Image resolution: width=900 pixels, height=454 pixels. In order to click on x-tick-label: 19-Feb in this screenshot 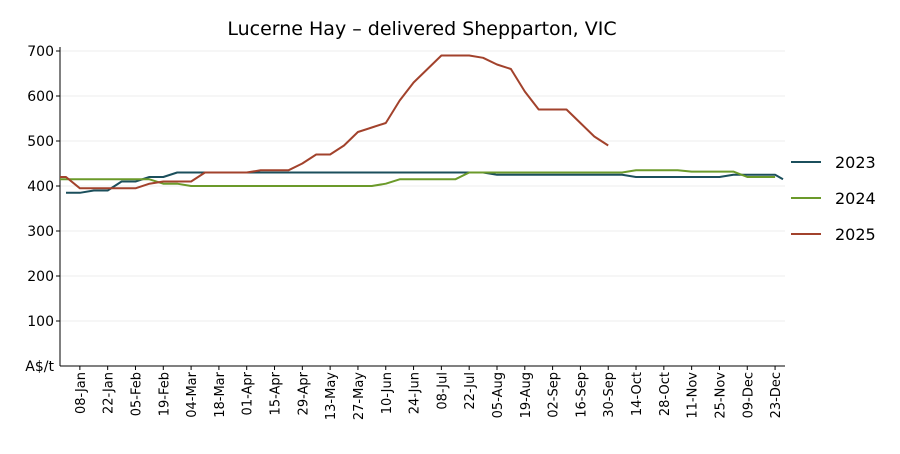, I will do `click(164, 394)`.